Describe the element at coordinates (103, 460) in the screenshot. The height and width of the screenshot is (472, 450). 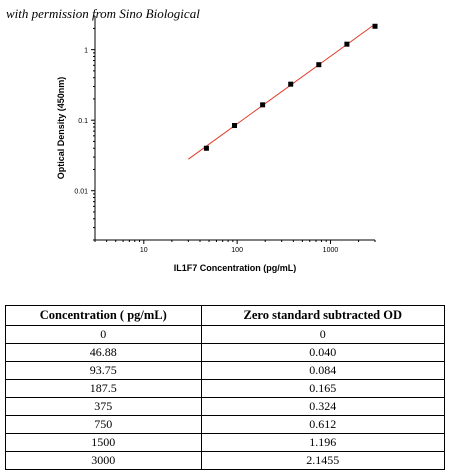
I see `cell-concentration: 3000` at that location.